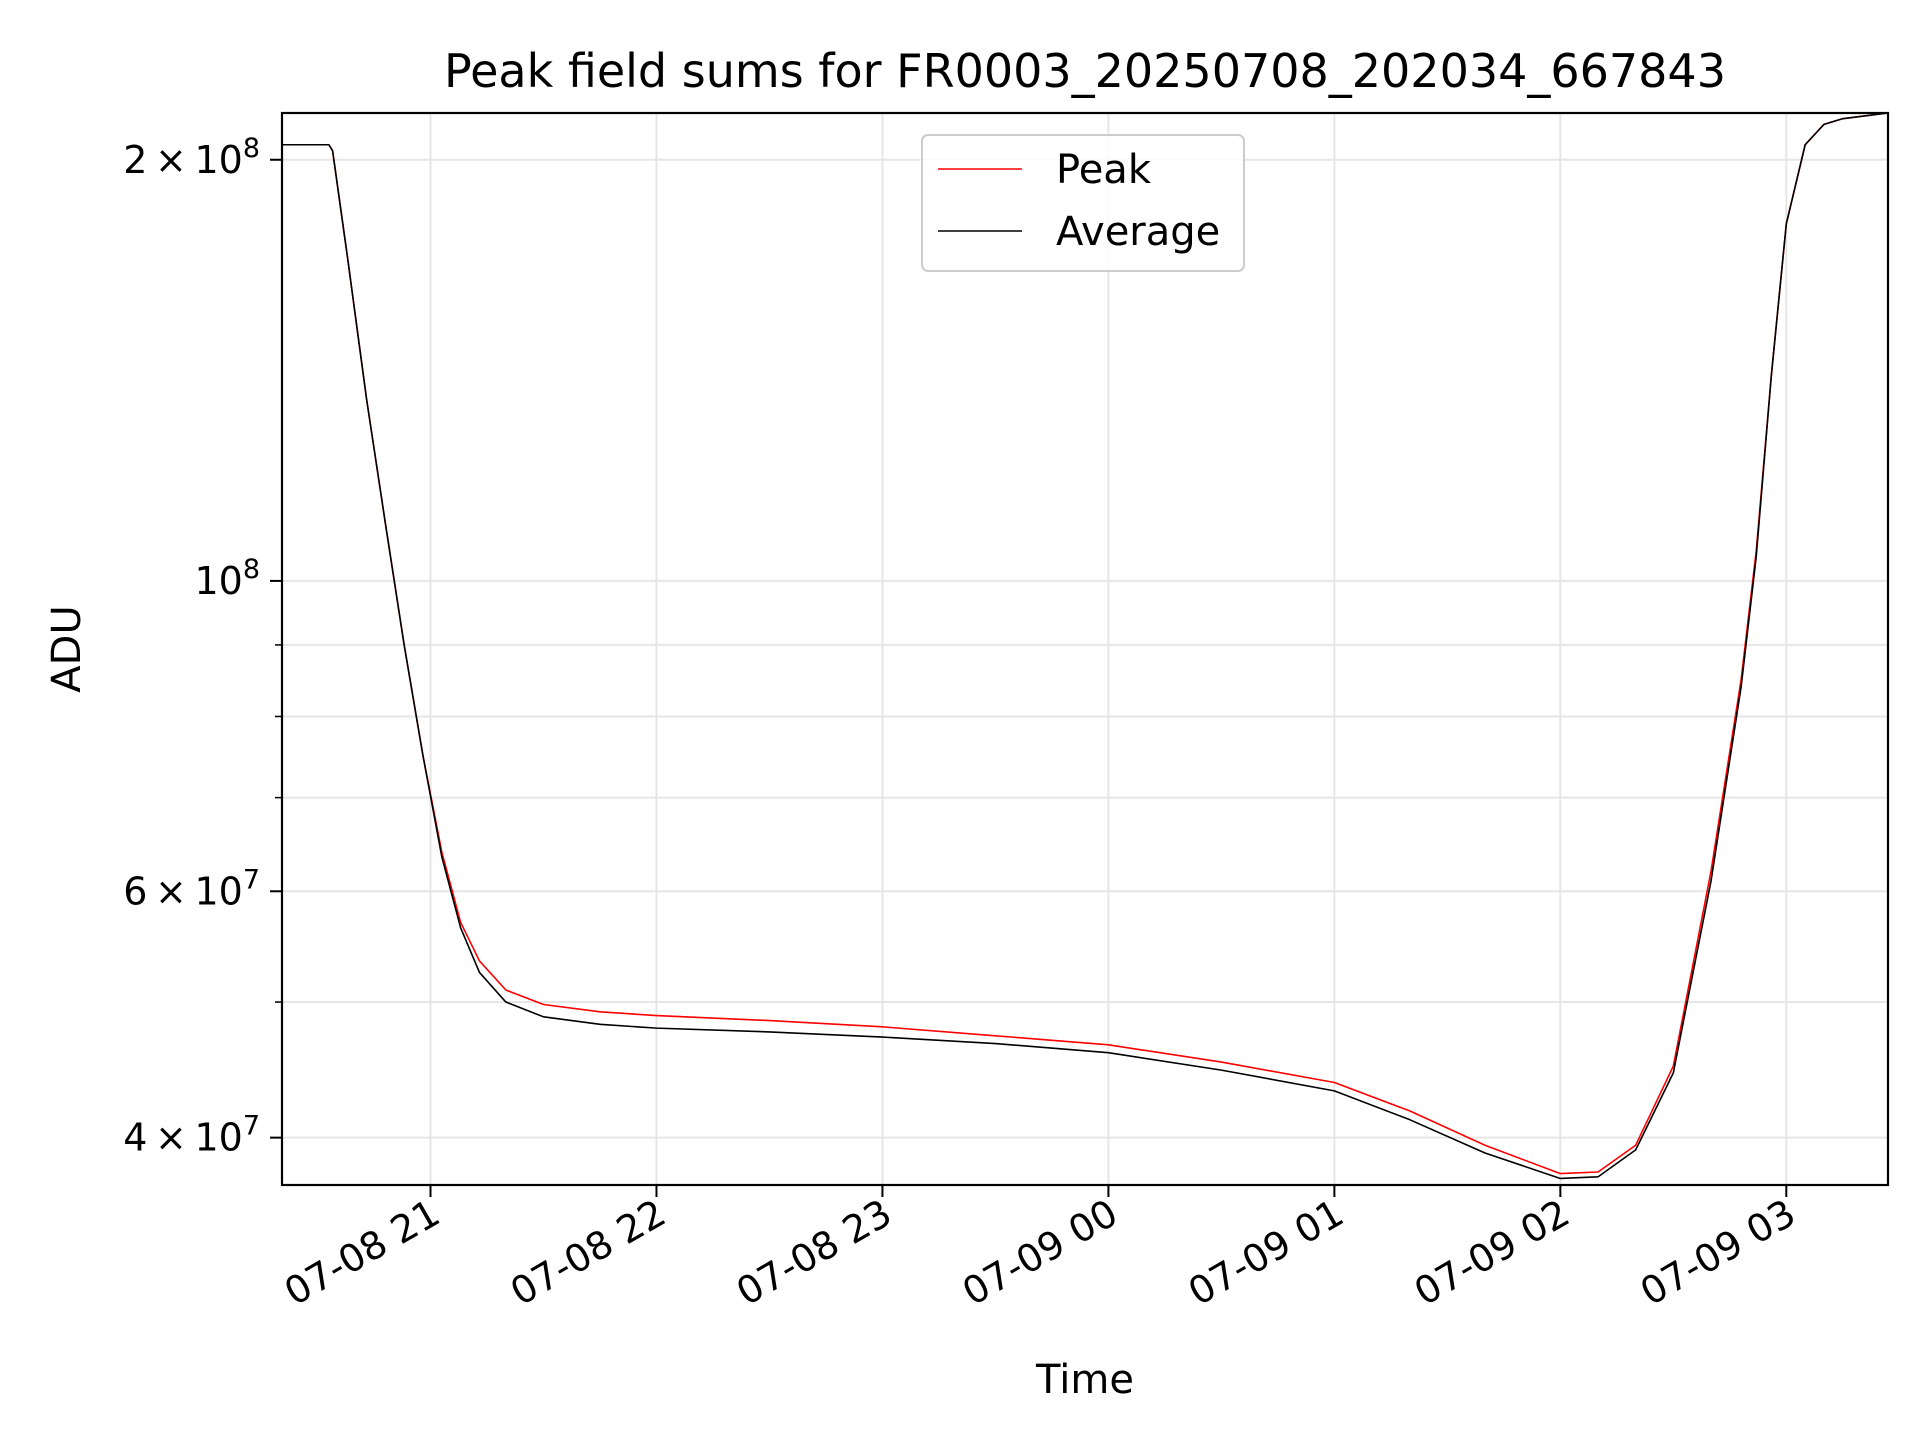 The width and height of the screenshot is (1920, 1440). I want to click on legend-label-average: Average, so click(1138, 232).